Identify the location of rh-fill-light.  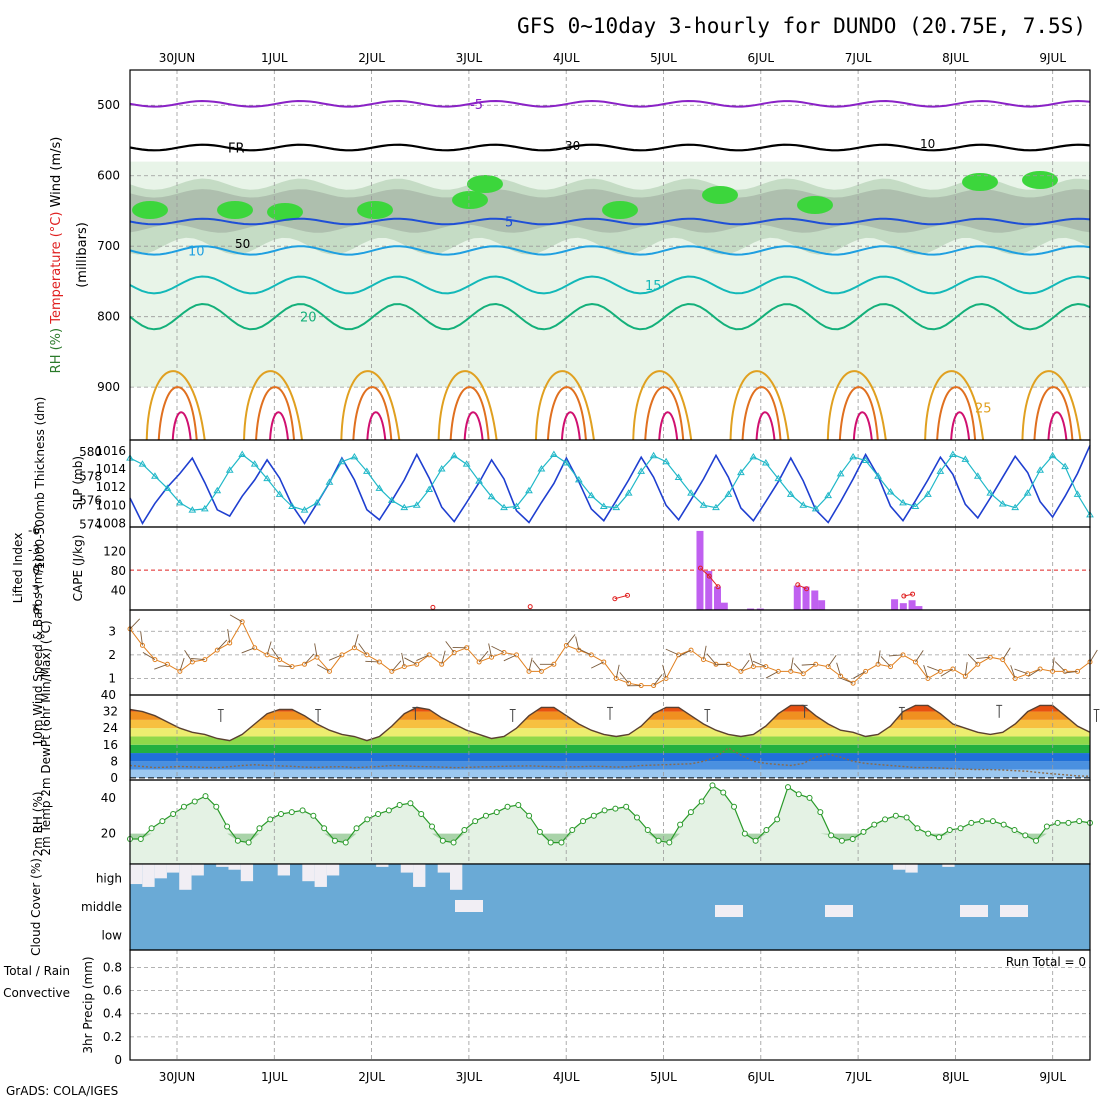
(610, 824).